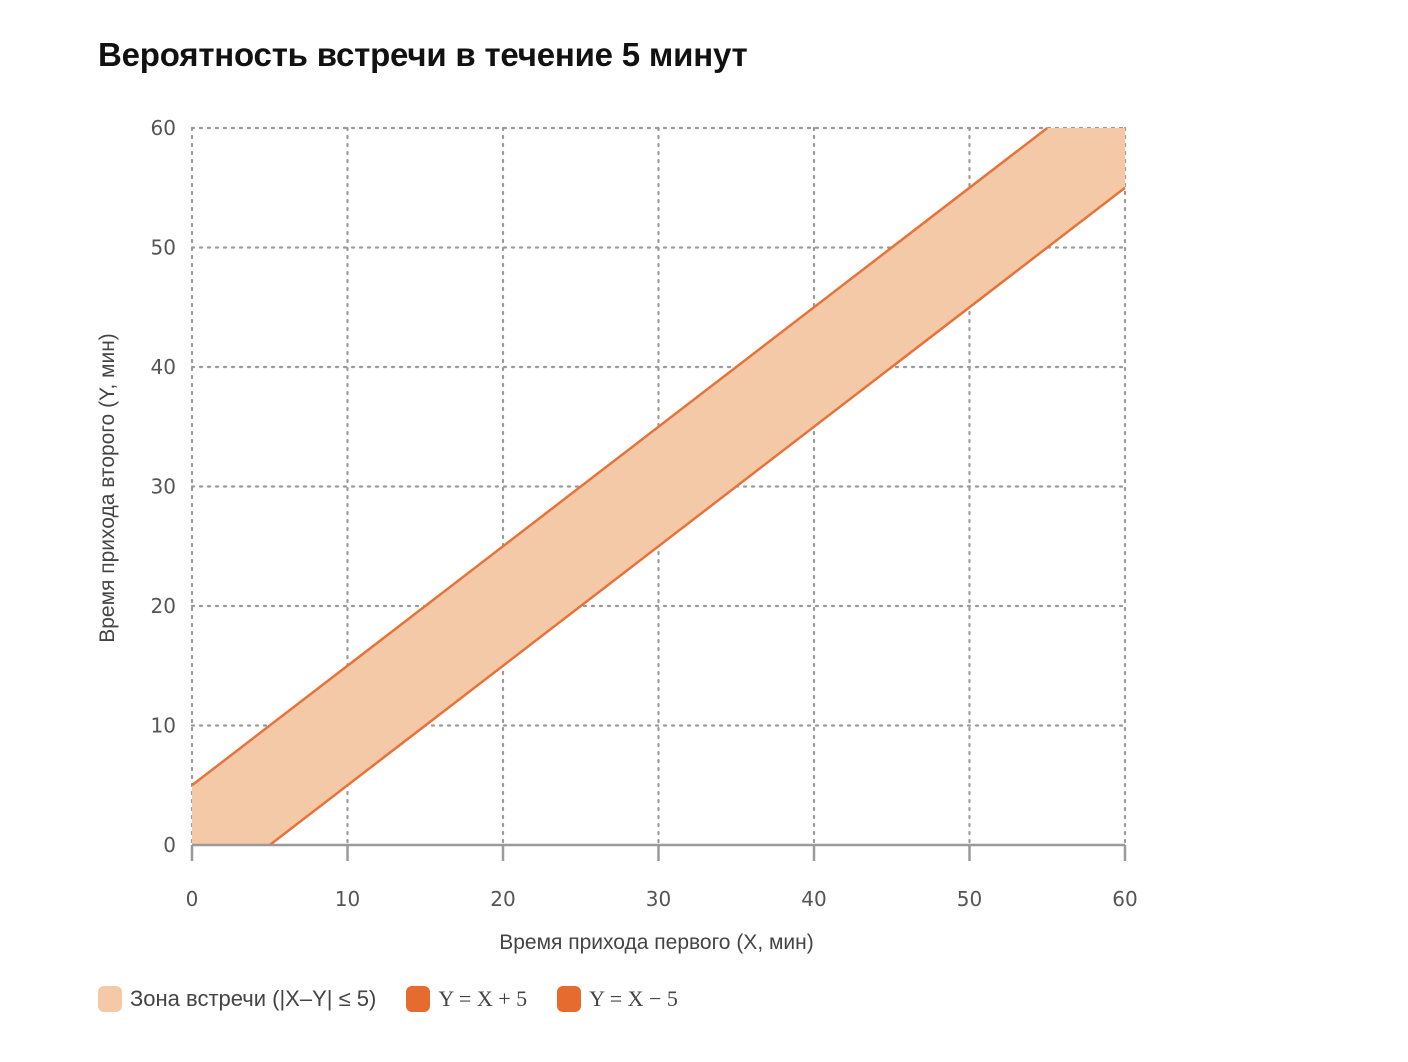 Image resolution: width=1408 pixels, height=1062 pixels. What do you see at coordinates (656, 942) in the screenshot?
I see `x-axis-label: Время прихода первого (X, мин)` at bounding box center [656, 942].